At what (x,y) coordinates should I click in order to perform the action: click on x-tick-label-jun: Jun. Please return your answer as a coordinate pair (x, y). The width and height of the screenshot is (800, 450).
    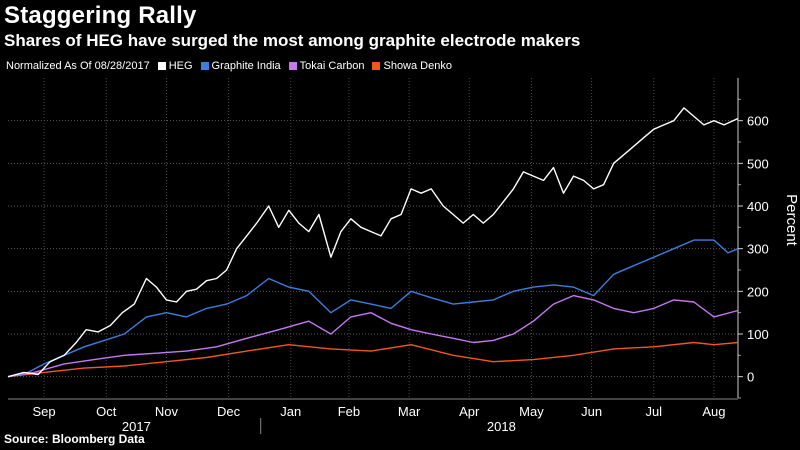
    Looking at the image, I should click on (591, 411).